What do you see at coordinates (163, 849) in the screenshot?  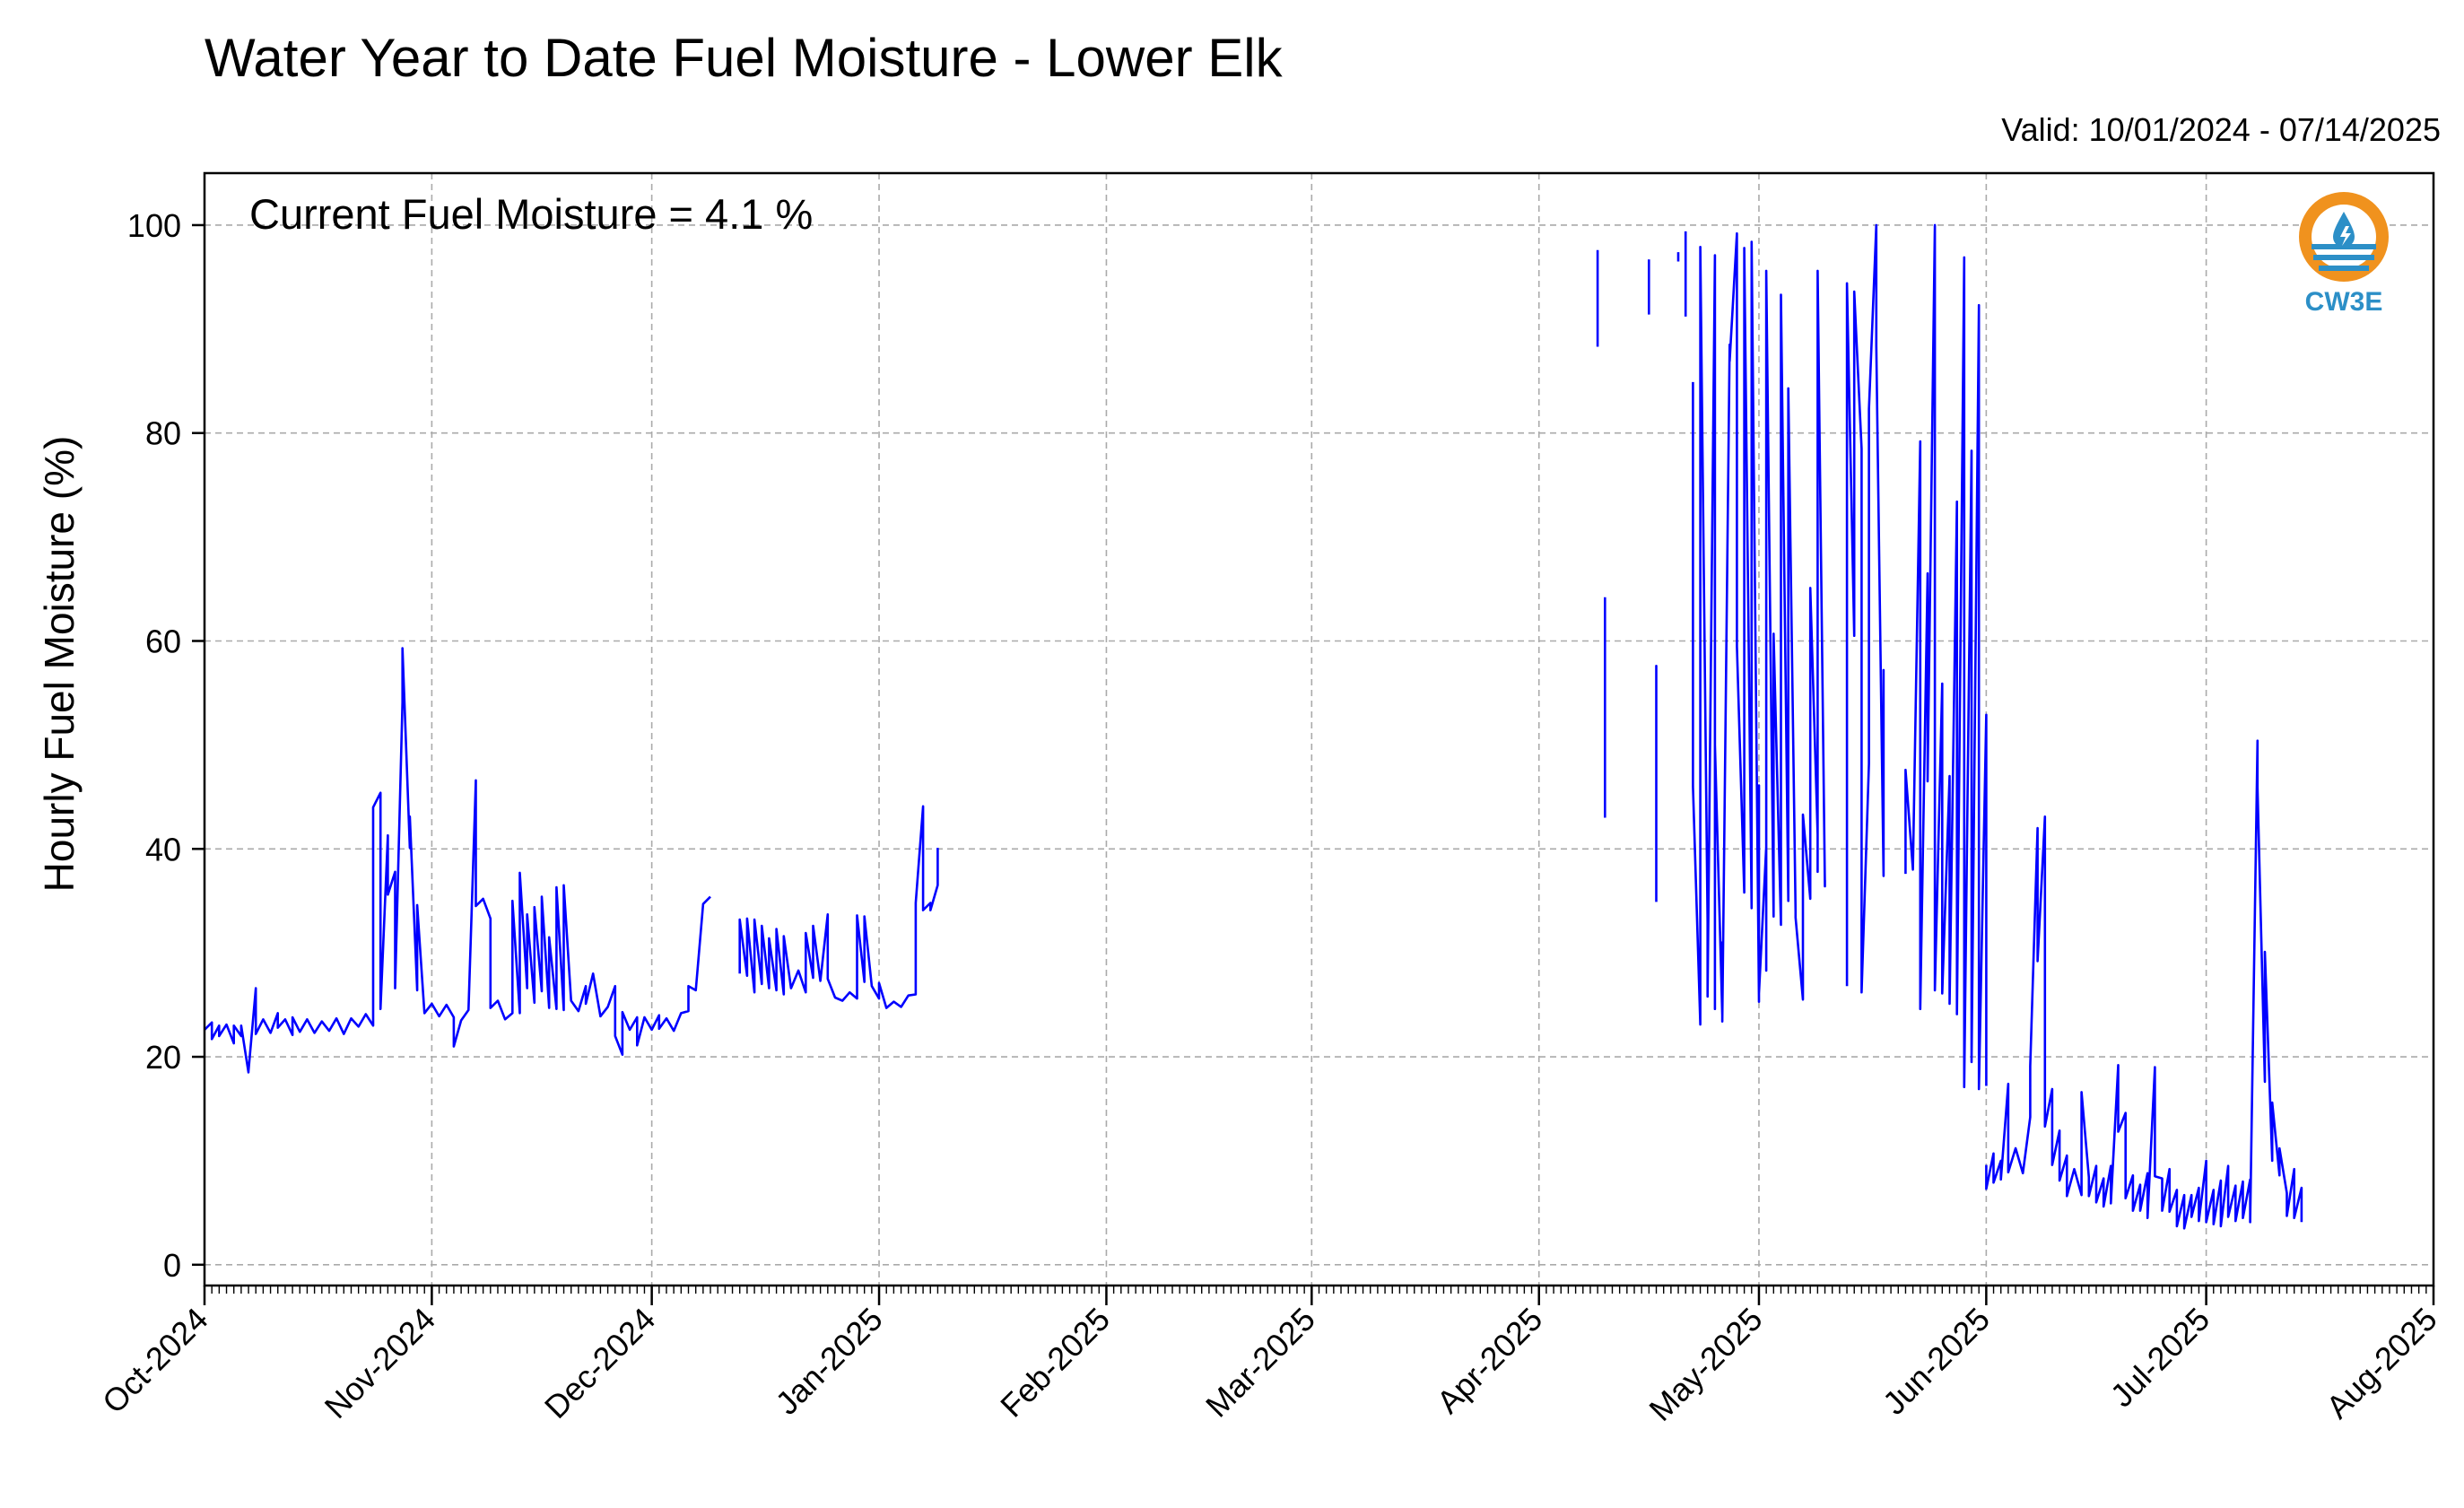 I see `y-tick-label: 40` at bounding box center [163, 849].